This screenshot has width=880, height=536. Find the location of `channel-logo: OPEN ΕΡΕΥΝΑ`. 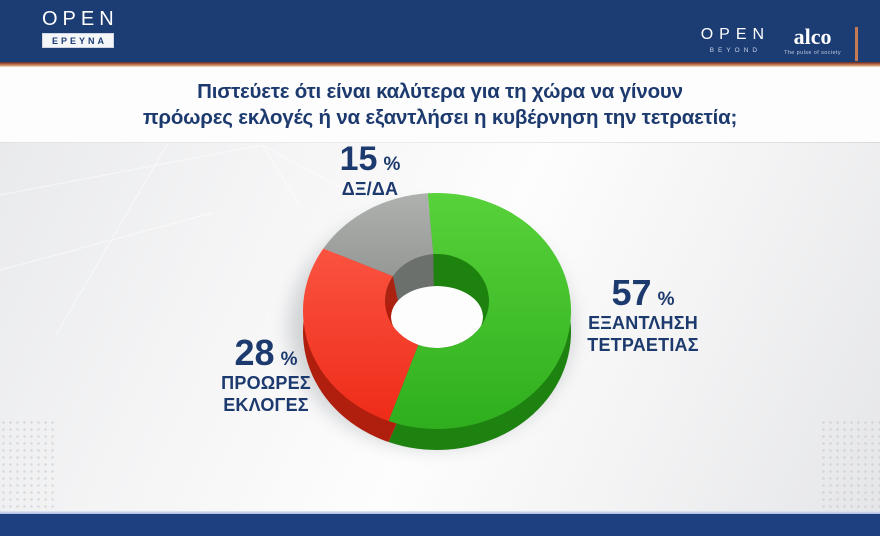

channel-logo: OPEN ΕΡΕΥΝΑ is located at coordinates (78, 28).